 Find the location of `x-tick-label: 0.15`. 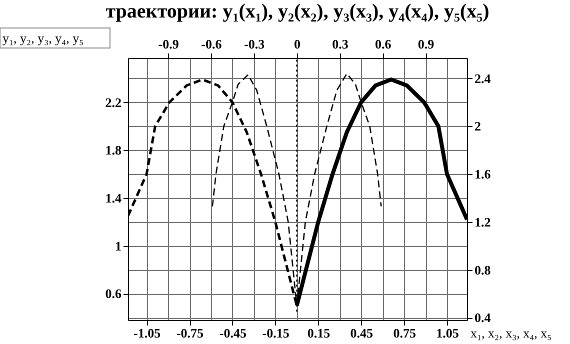

x-tick-label: 0.15 is located at coordinates (319, 333).